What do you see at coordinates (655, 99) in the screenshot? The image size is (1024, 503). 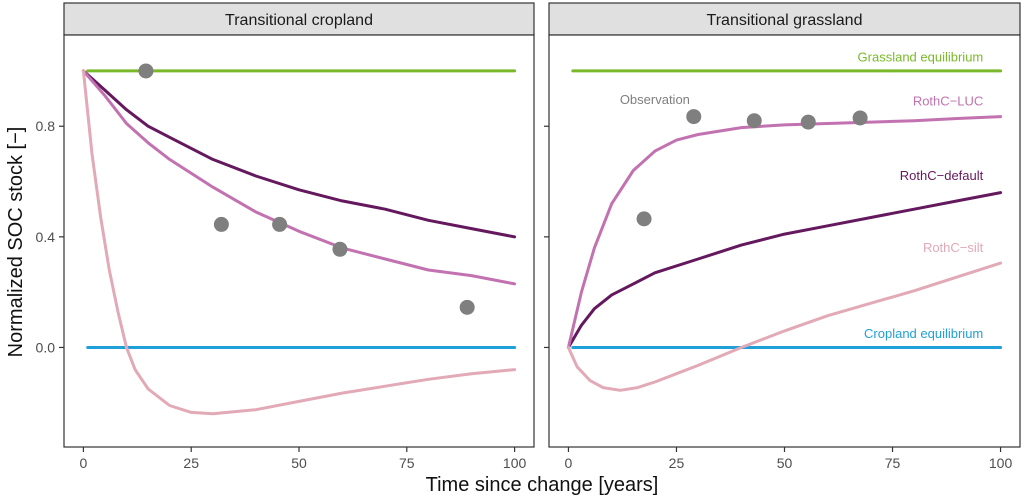 I see `series-label: Observation` at bounding box center [655, 99].